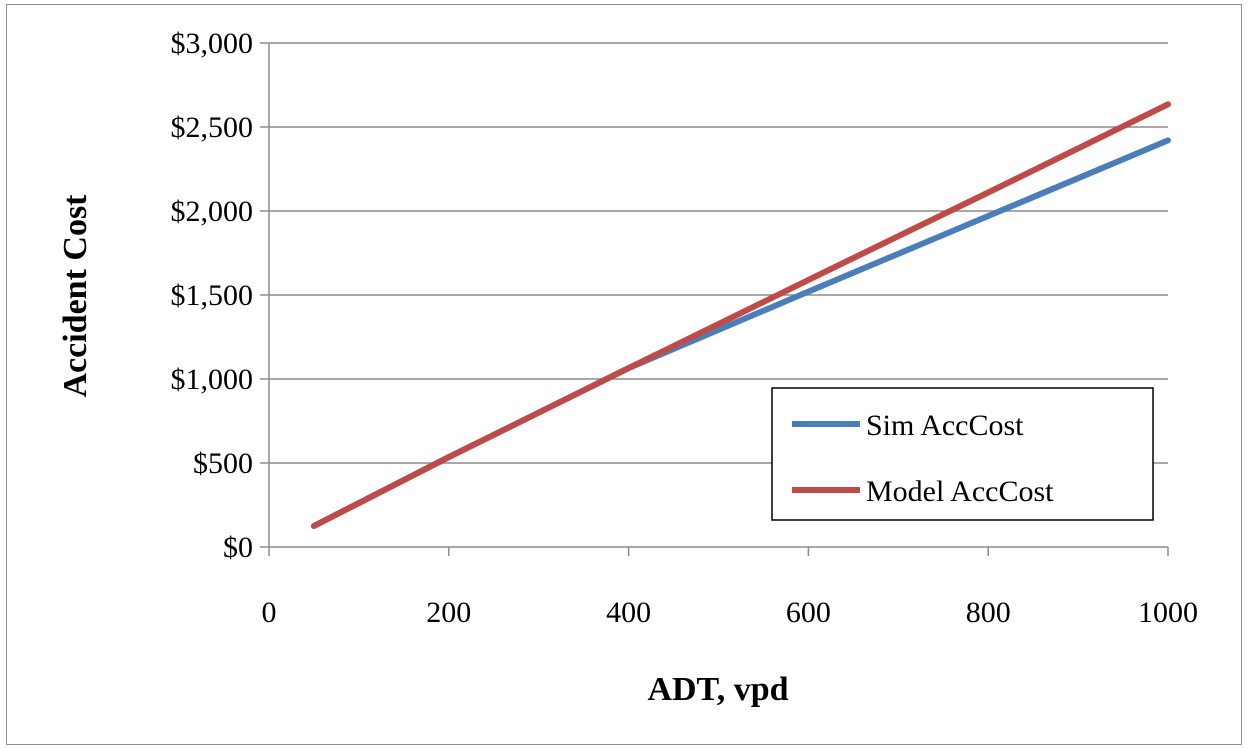  Describe the element at coordinates (945, 425) in the screenshot. I see `legend-label-sim-acccost: Sim AccCost` at that location.